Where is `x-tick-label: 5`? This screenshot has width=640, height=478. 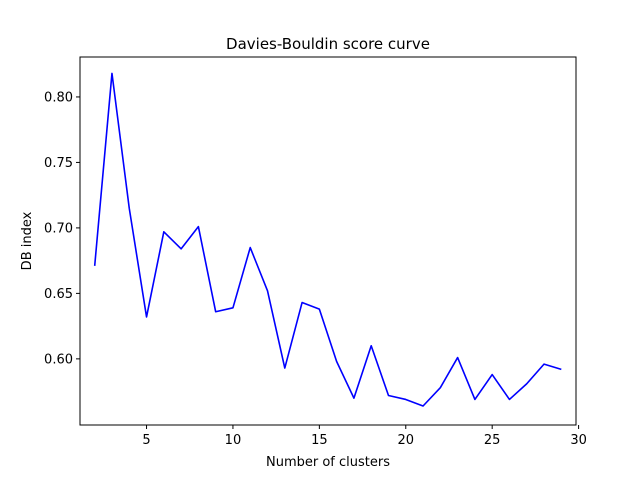
x-tick-label: 5 is located at coordinates (146, 440).